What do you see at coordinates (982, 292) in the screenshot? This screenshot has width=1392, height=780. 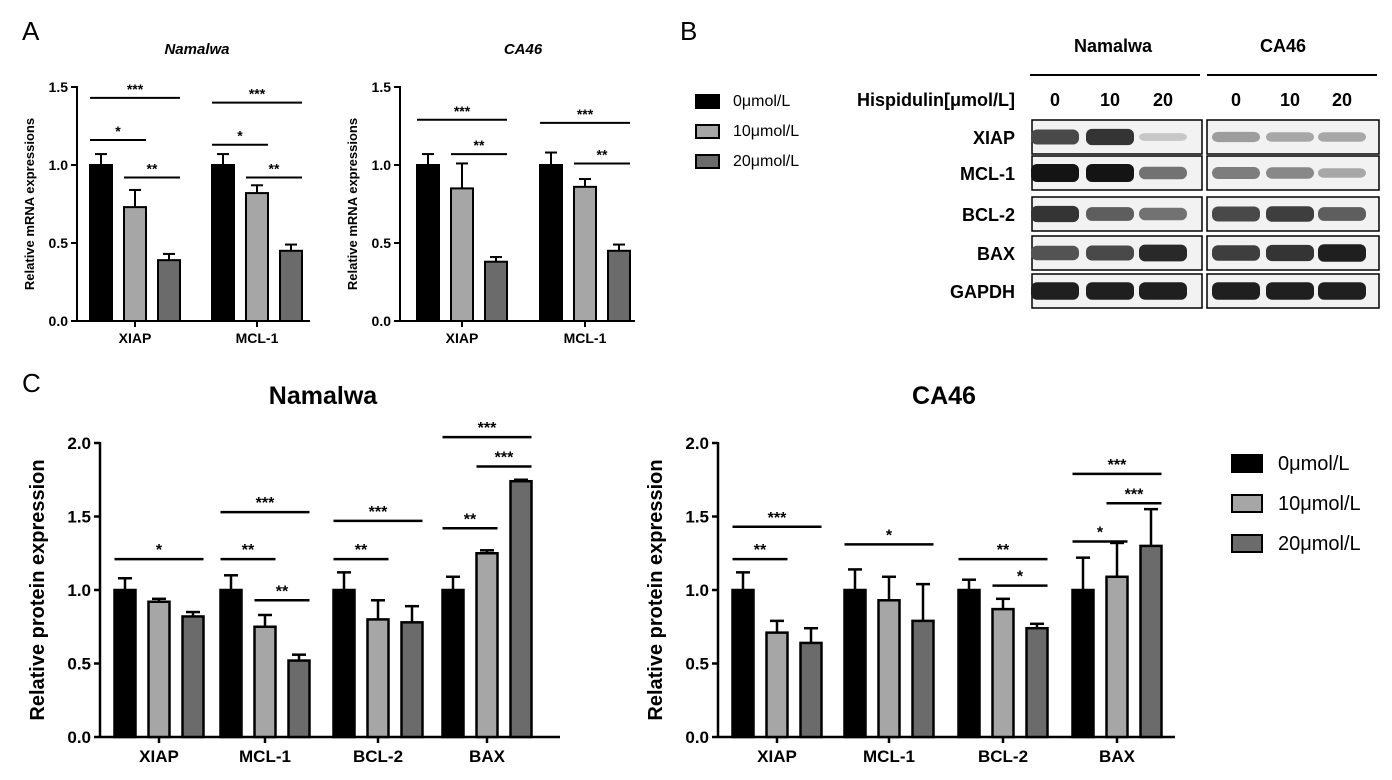 I see `blot-protein-label: GAPDH` at bounding box center [982, 292].